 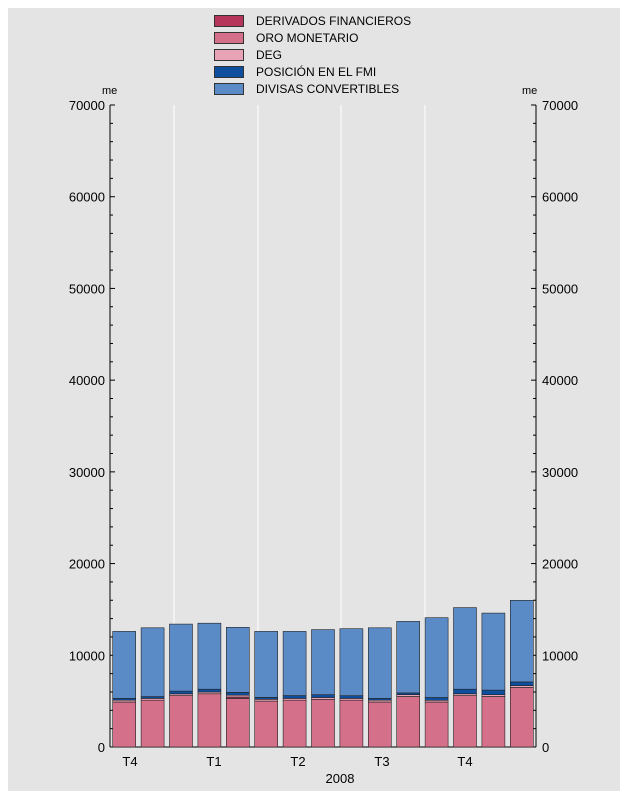 What do you see at coordinates (213, 761) in the screenshot?
I see `x-tick-label: T1` at bounding box center [213, 761].